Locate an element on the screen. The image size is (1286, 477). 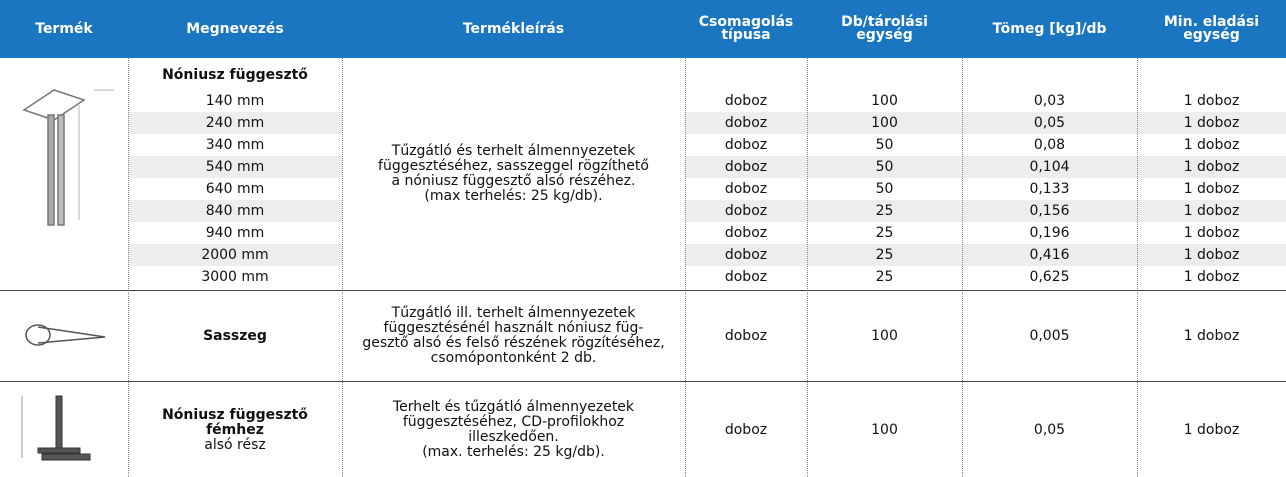
value-cell: 0,133 is located at coordinates (1049, 188).